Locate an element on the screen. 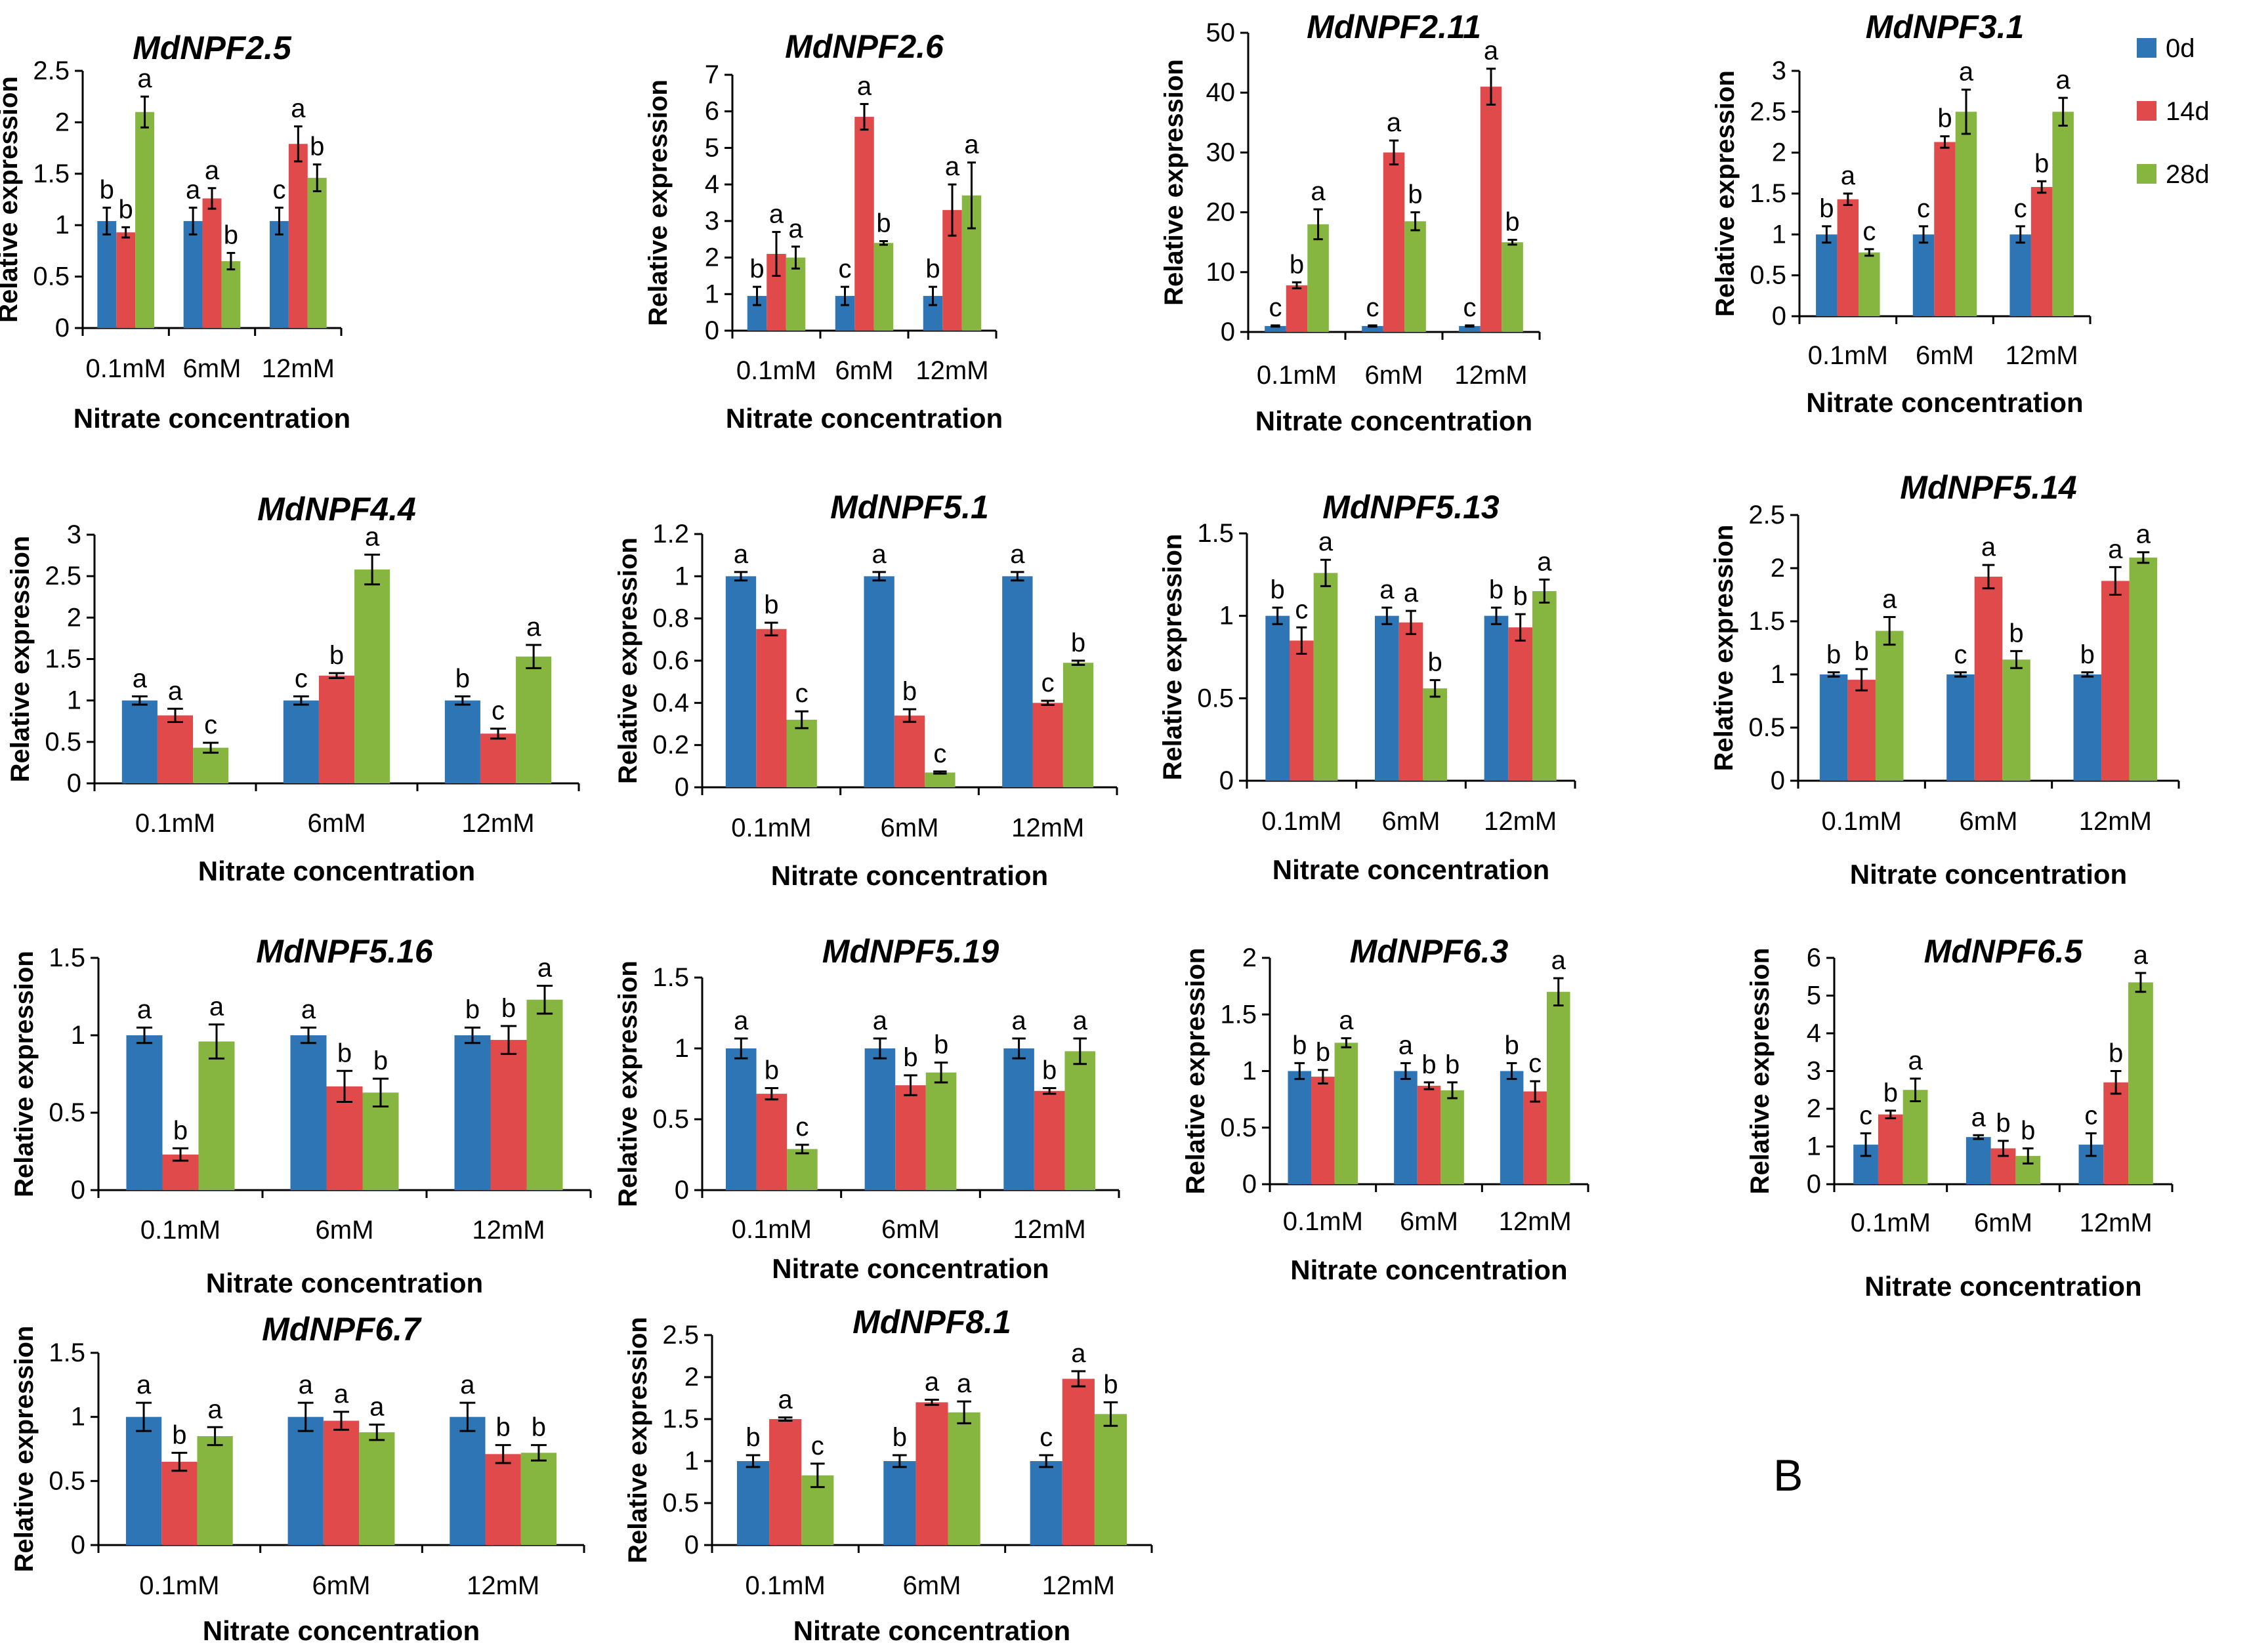  chart-title: MdNPF5.19 is located at coordinates (910, 951).